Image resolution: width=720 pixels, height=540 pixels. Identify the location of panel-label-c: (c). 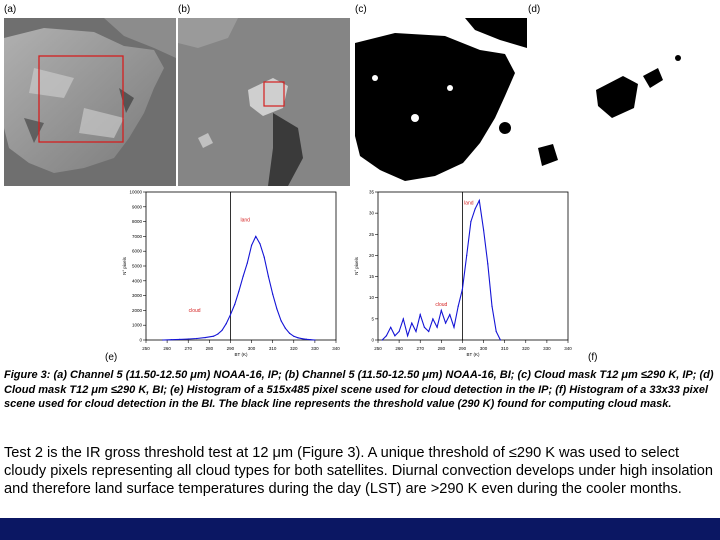
(361, 9).